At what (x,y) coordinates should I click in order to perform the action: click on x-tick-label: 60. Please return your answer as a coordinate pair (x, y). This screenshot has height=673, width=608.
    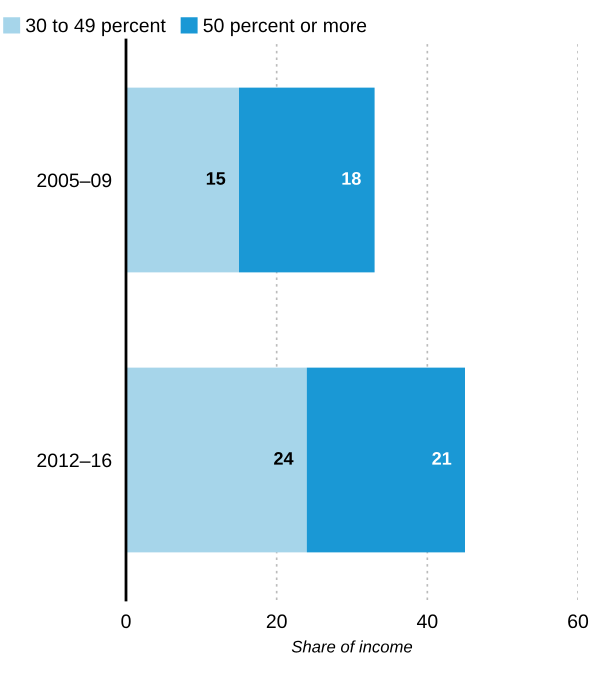
    Looking at the image, I should click on (578, 621).